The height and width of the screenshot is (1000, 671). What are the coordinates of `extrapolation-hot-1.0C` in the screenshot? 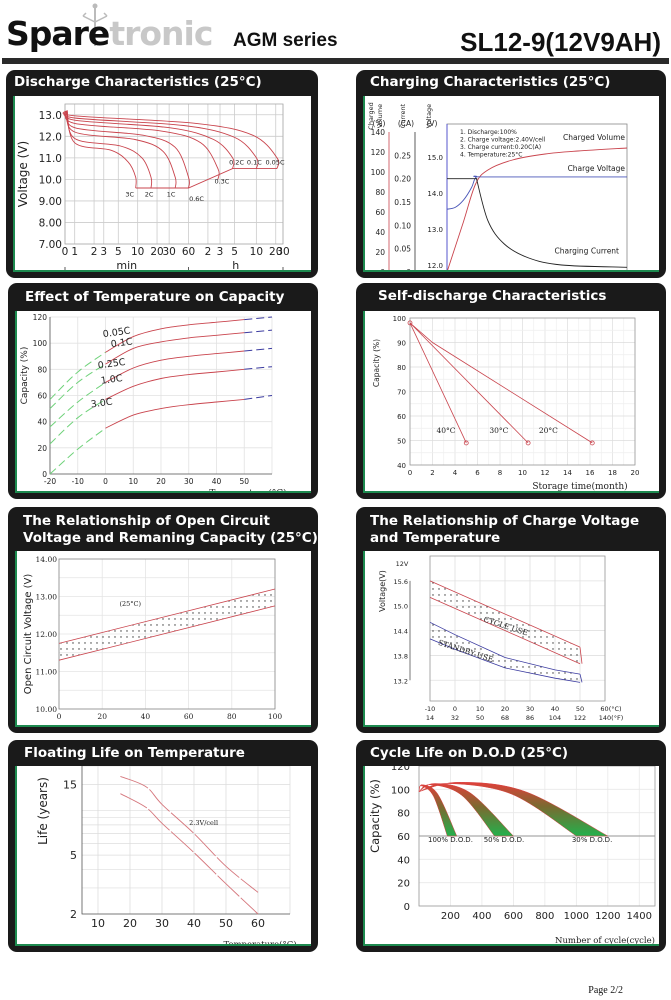 It's located at (258, 368).